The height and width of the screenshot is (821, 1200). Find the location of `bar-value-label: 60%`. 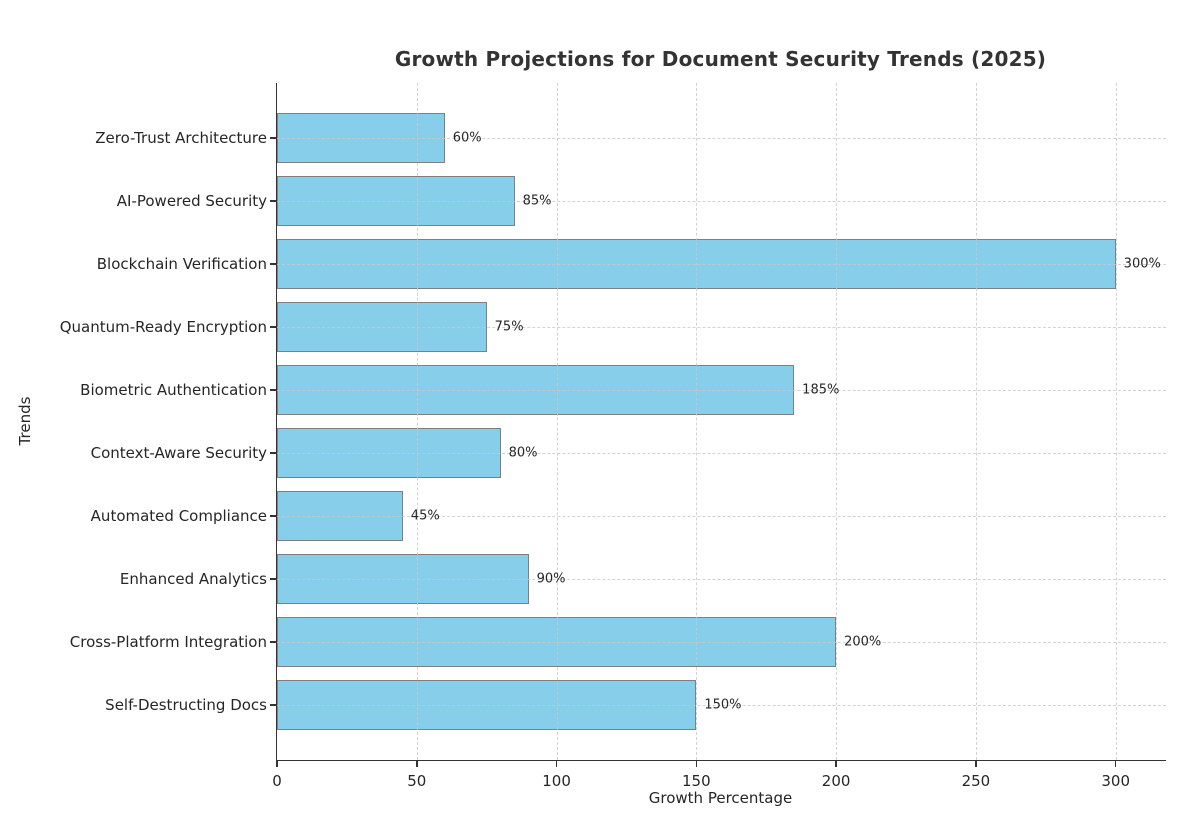

bar-value-label: 60% is located at coordinates (467, 138).